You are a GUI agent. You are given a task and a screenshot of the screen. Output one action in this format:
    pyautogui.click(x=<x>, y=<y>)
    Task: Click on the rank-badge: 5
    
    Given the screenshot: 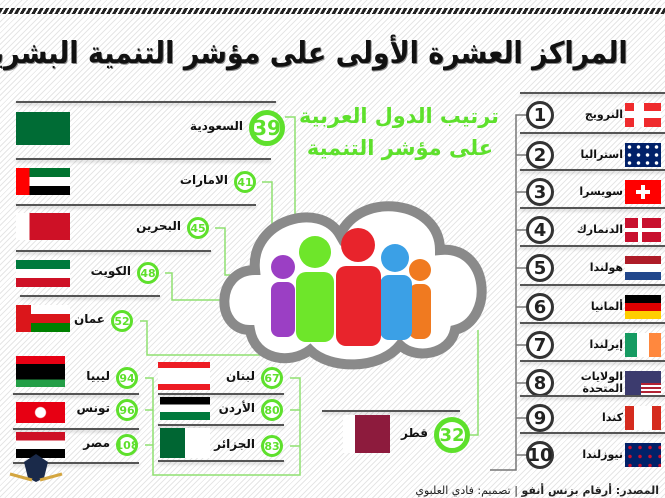 What is the action you would take?
    pyautogui.click(x=540, y=268)
    